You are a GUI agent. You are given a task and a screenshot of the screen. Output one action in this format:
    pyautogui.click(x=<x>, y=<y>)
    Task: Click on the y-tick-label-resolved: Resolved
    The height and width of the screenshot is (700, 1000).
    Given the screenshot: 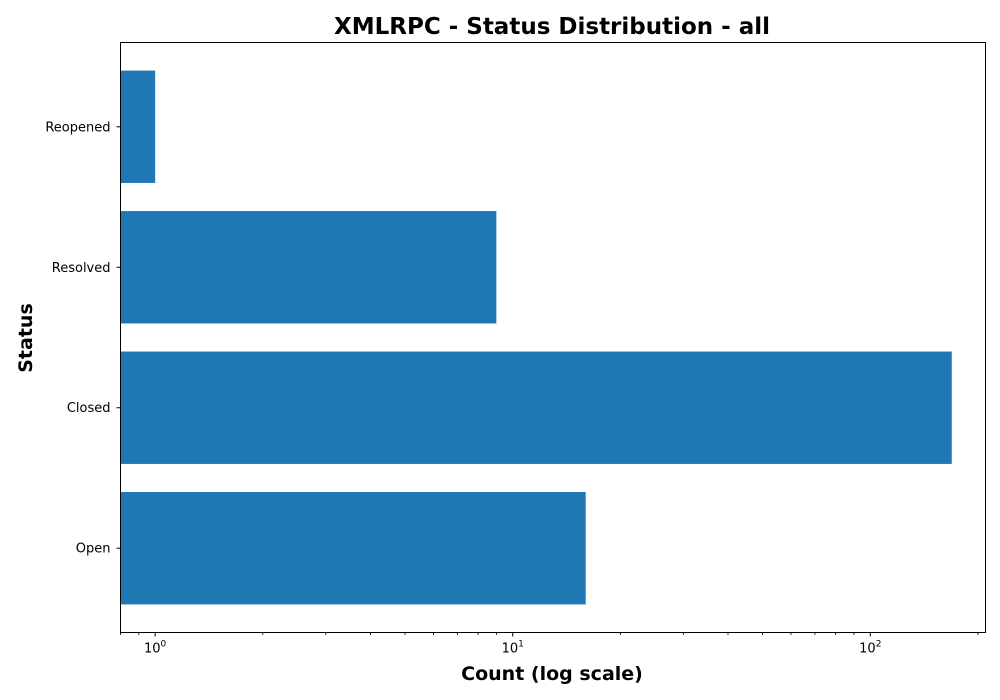 What is the action you would take?
    pyautogui.click(x=81, y=268)
    